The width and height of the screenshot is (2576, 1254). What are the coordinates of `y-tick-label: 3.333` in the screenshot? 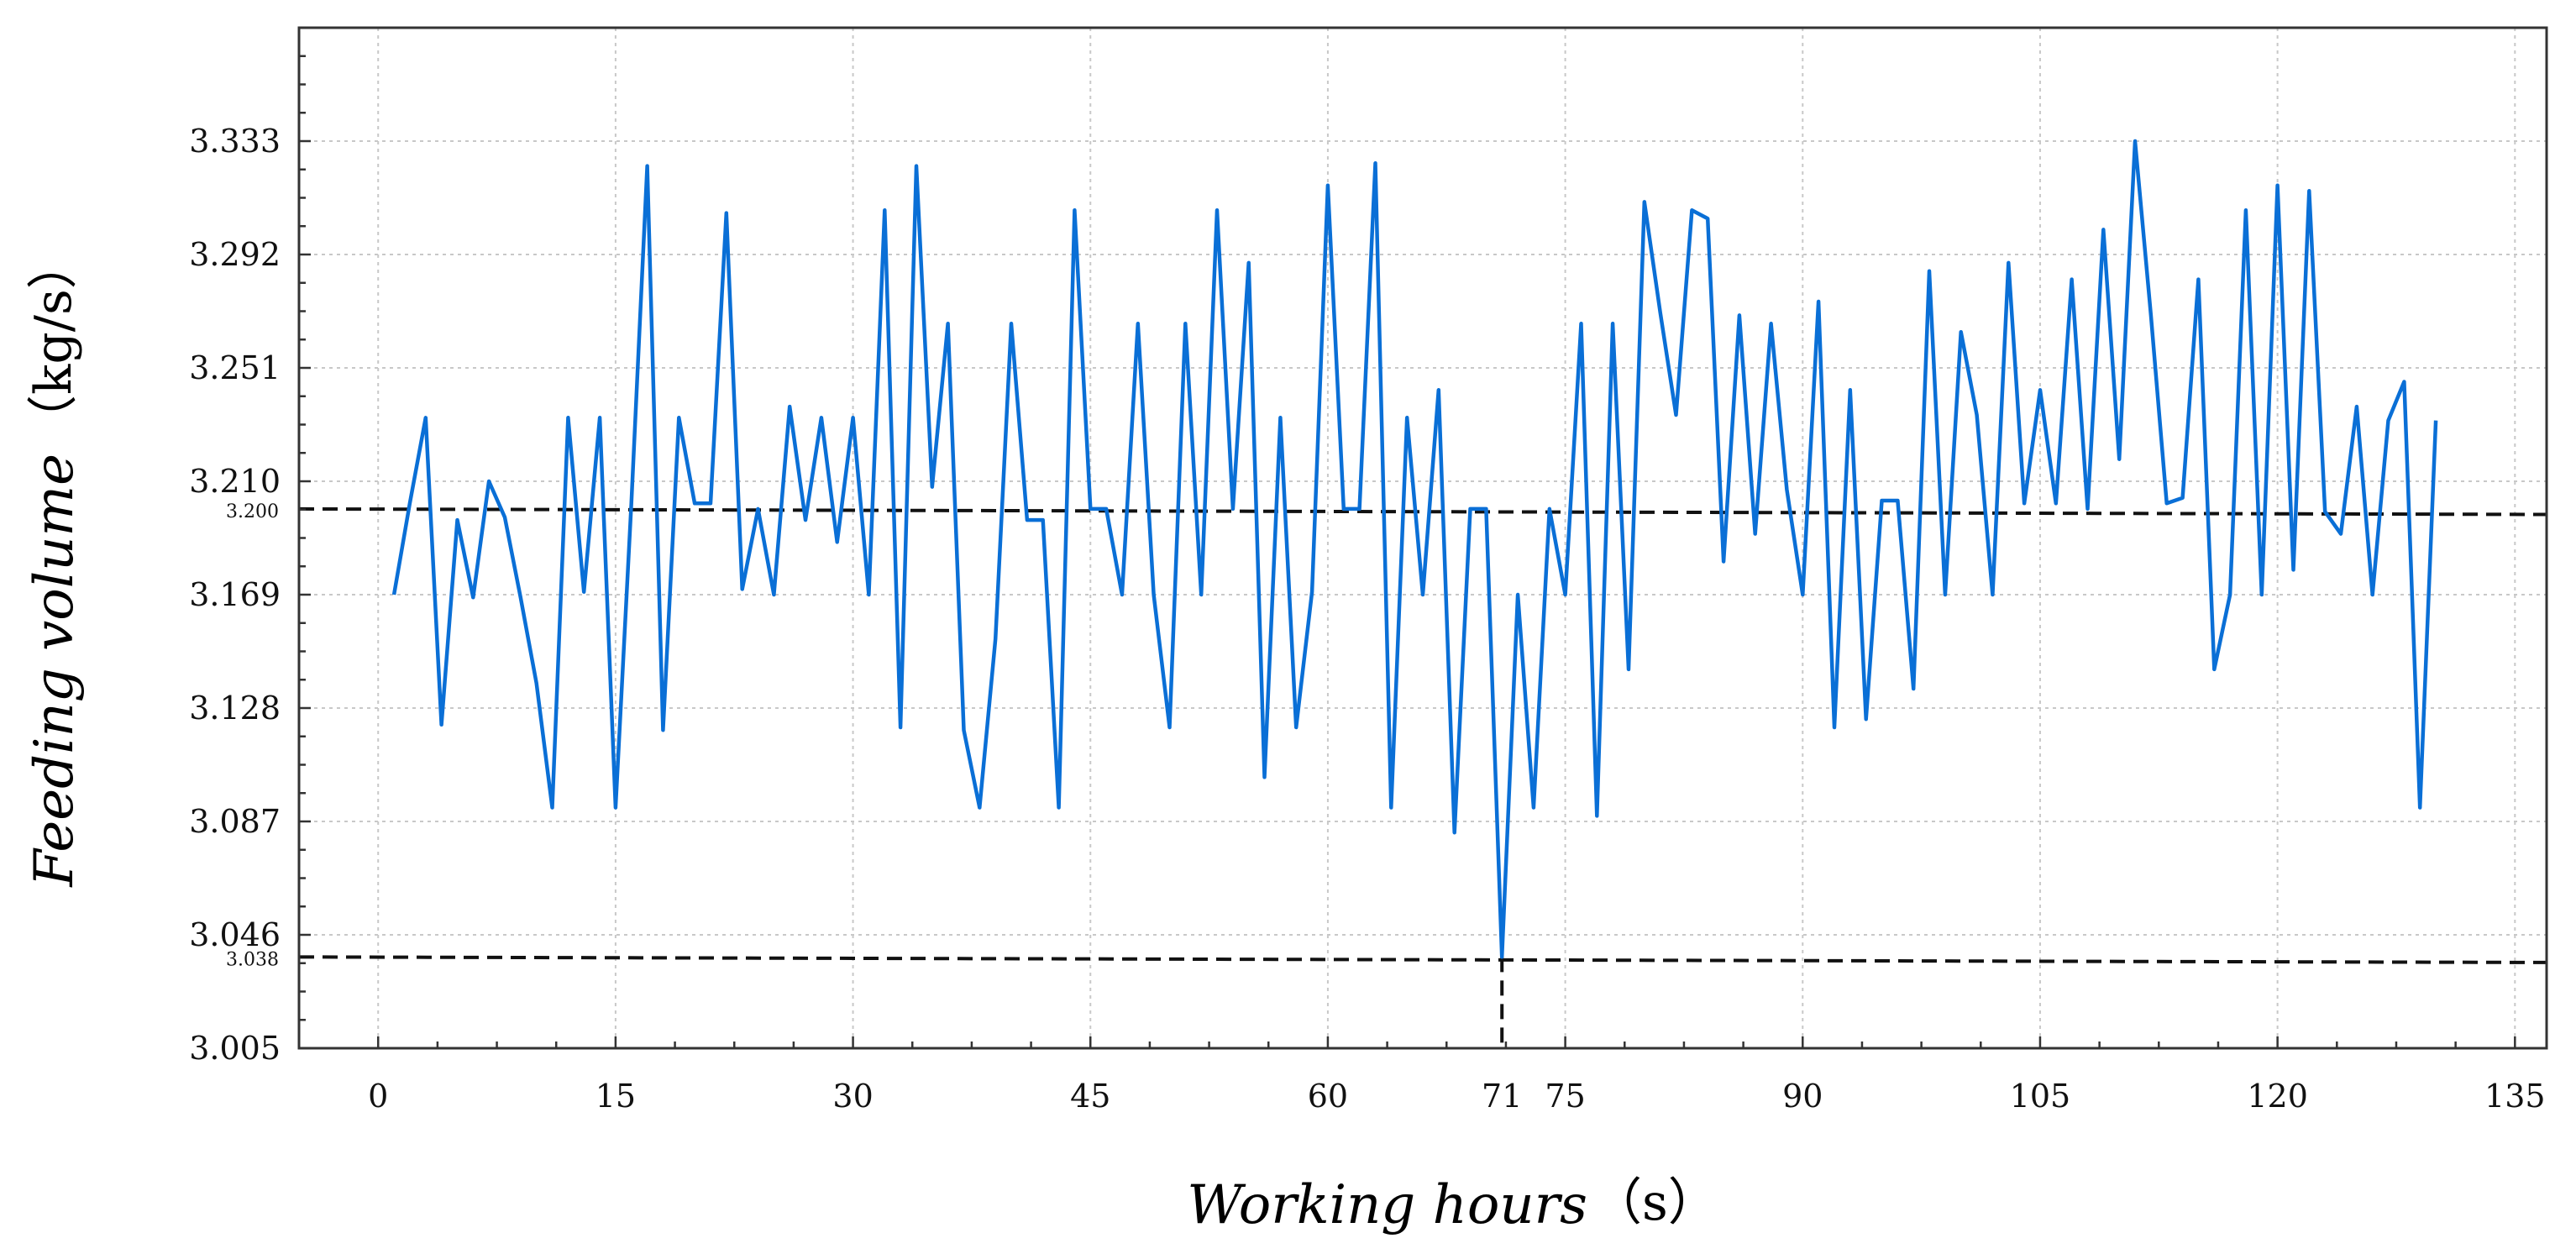 It's located at (235, 141).